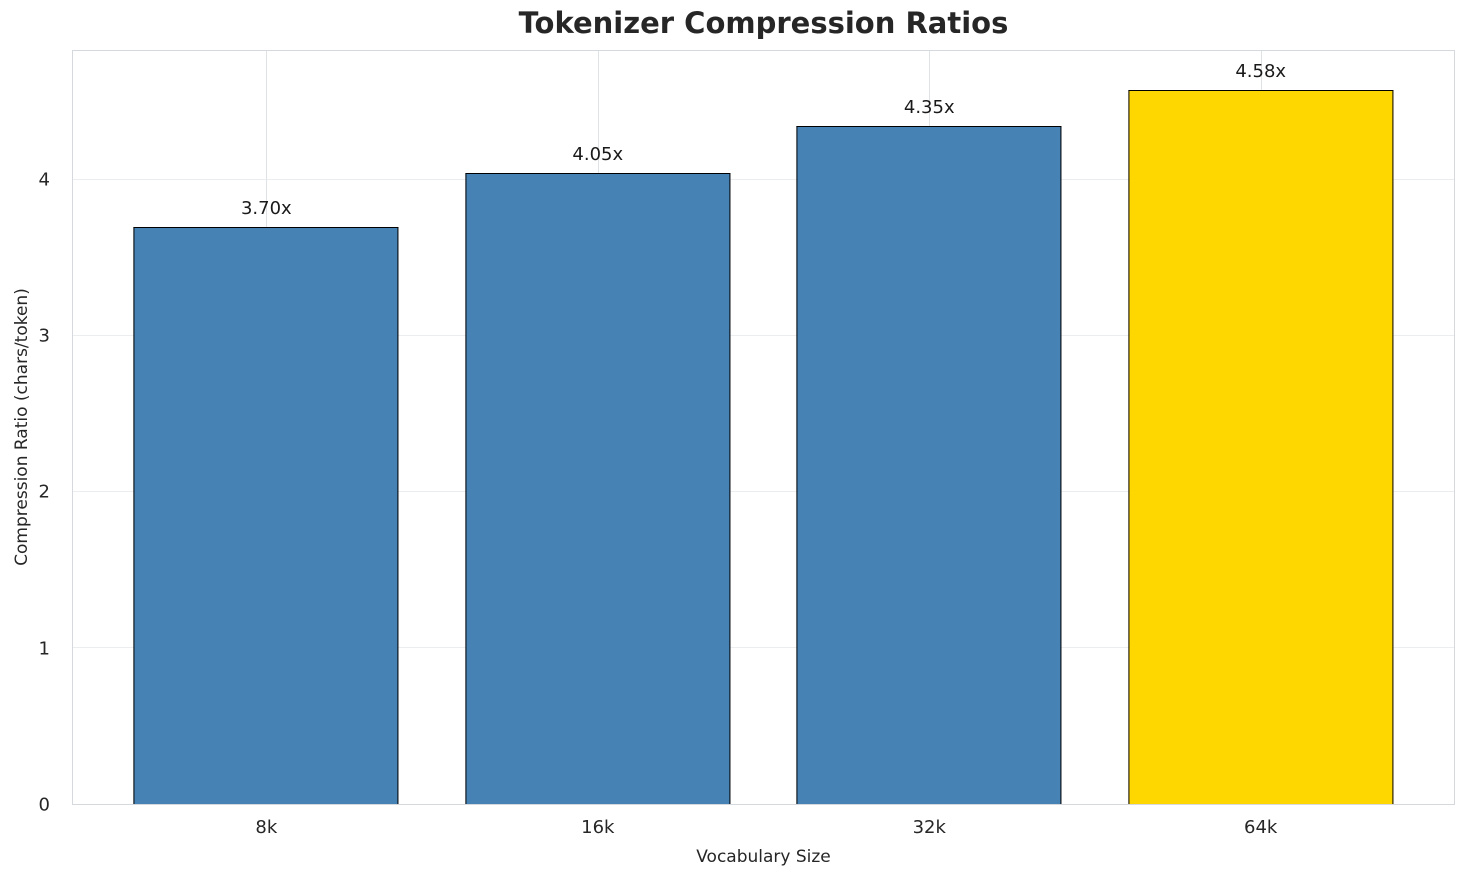  I want to click on chart-title: Tokenizer Compression Ratios, so click(763, 23).